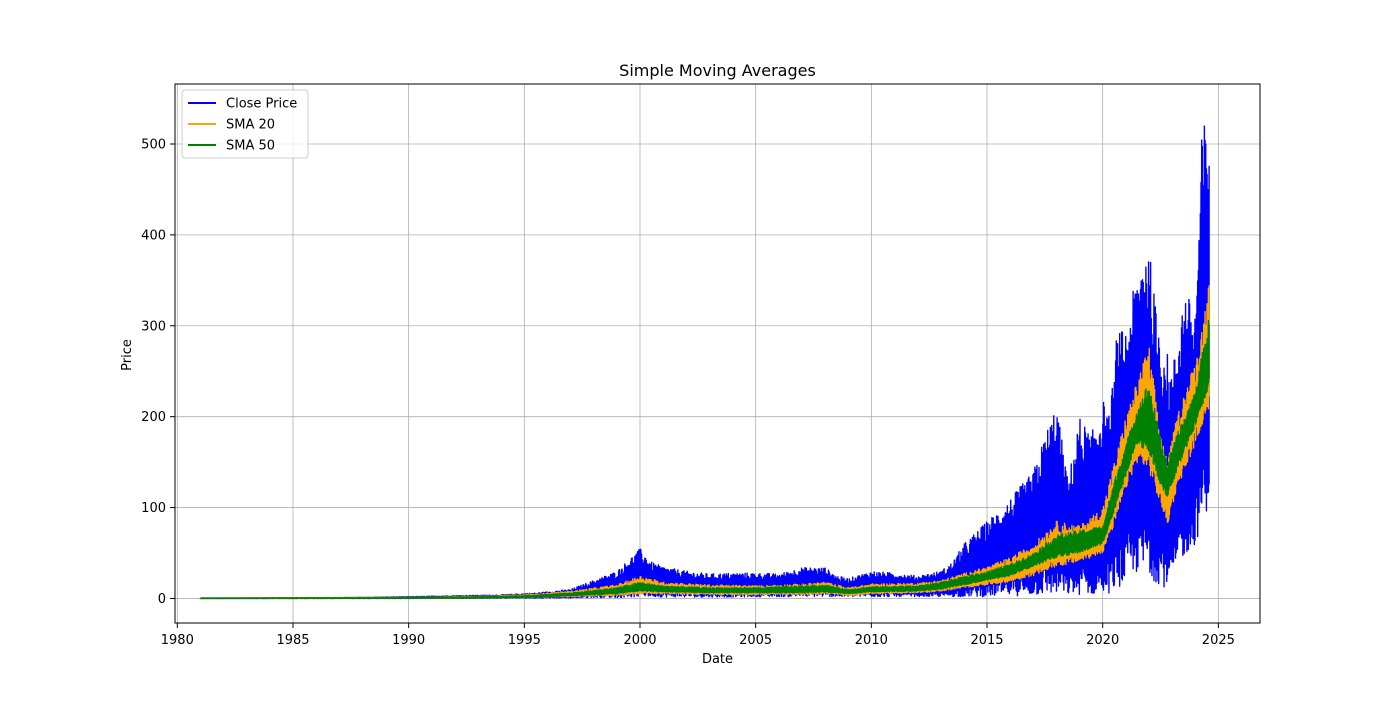 The image size is (1400, 704). Describe the element at coordinates (153, 417) in the screenshot. I see `y-tick-label-2: 200` at that location.